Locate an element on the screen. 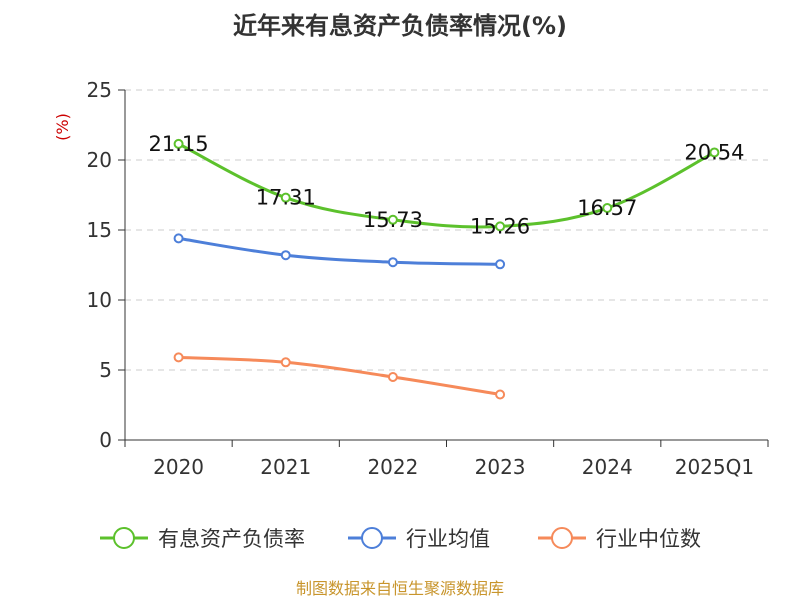  data-label-0-2: 15.73 is located at coordinates (393, 220).